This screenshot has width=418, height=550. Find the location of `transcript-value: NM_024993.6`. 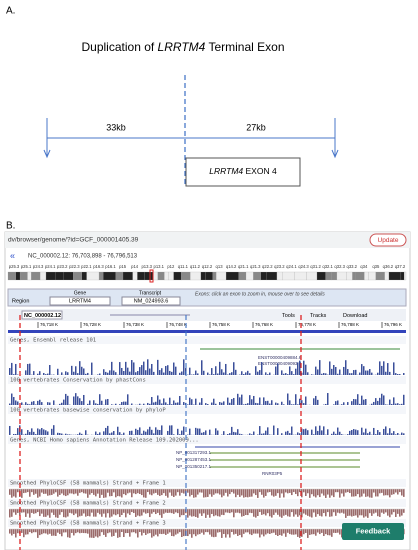

transcript-value: NM_024993.6 is located at coordinates (151, 301).